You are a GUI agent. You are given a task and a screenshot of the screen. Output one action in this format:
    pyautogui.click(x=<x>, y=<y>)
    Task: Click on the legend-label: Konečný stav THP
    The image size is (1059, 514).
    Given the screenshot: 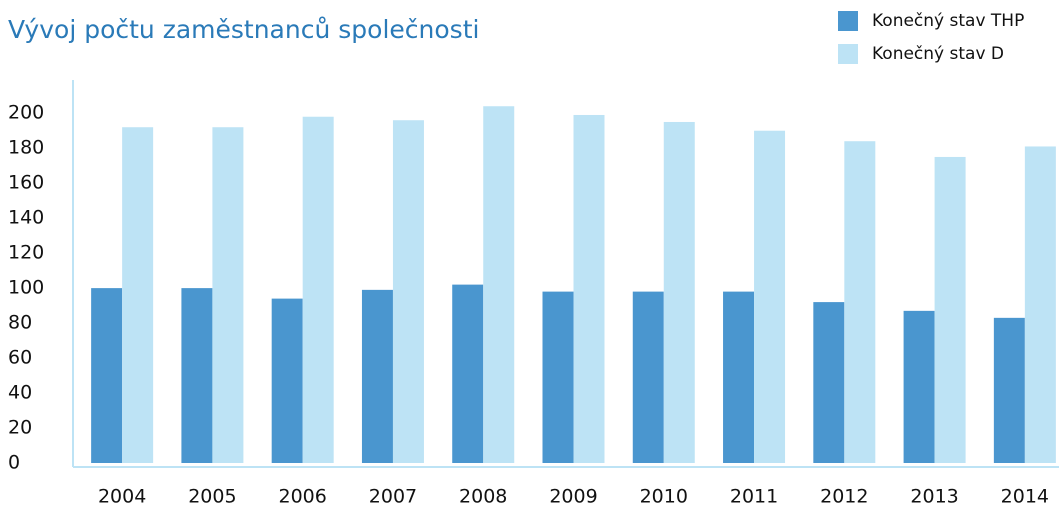 What is the action you would take?
    pyautogui.click(x=948, y=21)
    